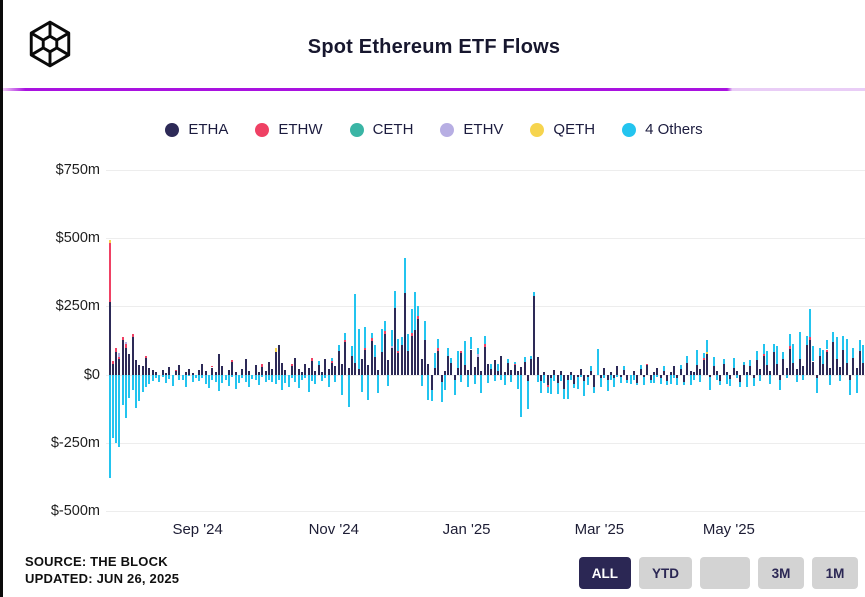 Image resolution: width=865 pixels, height=597 pixels. Describe the element at coordinates (196, 129) in the screenshot. I see `legend-item-etha: ETHA` at that location.